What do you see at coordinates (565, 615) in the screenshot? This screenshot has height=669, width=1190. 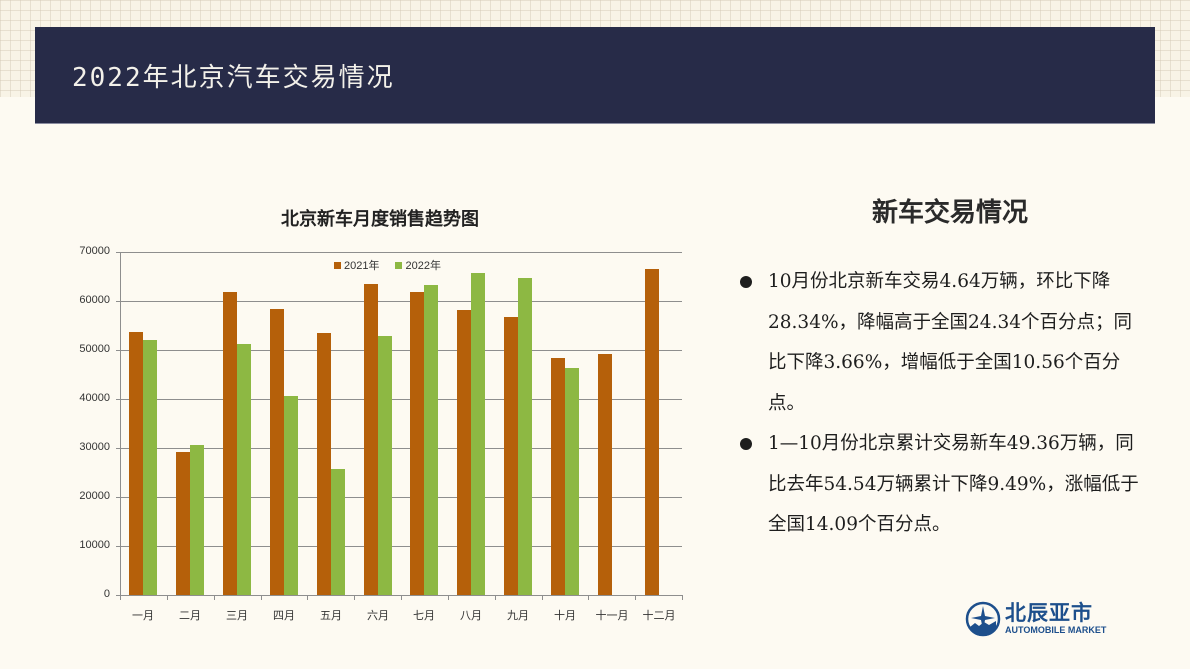 I see `x-axis-category-label: 十月` at bounding box center [565, 615].